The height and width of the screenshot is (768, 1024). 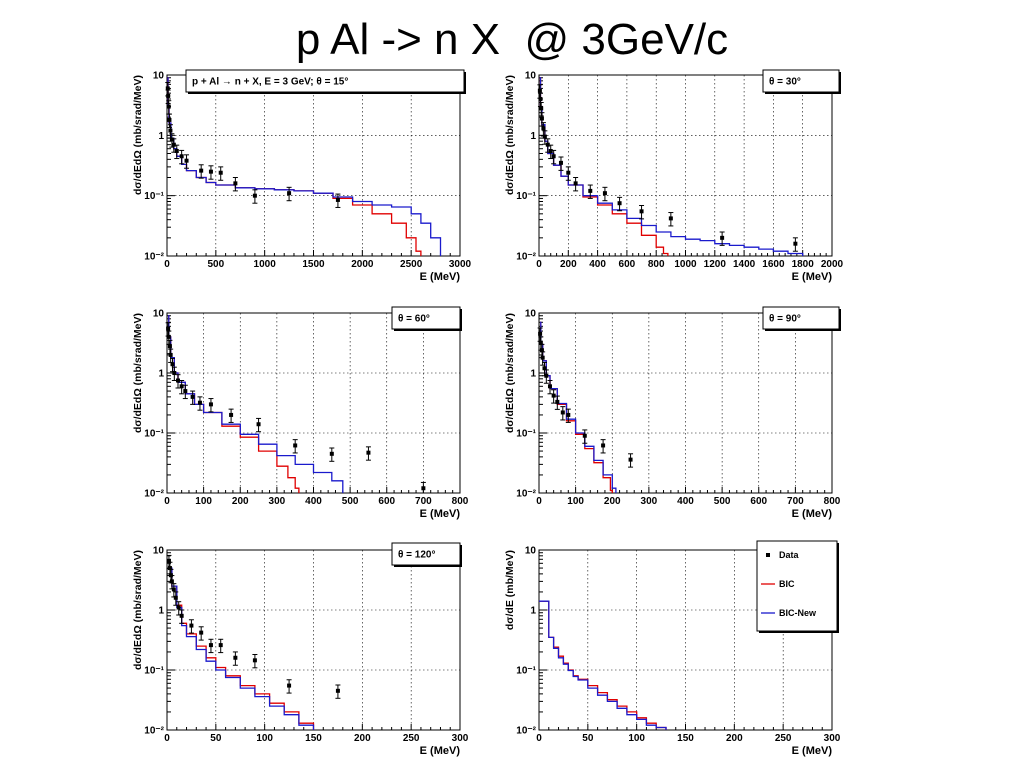 What do you see at coordinates (242, 648) in the screenshot?
I see `series-bic-line` at bounding box center [242, 648].